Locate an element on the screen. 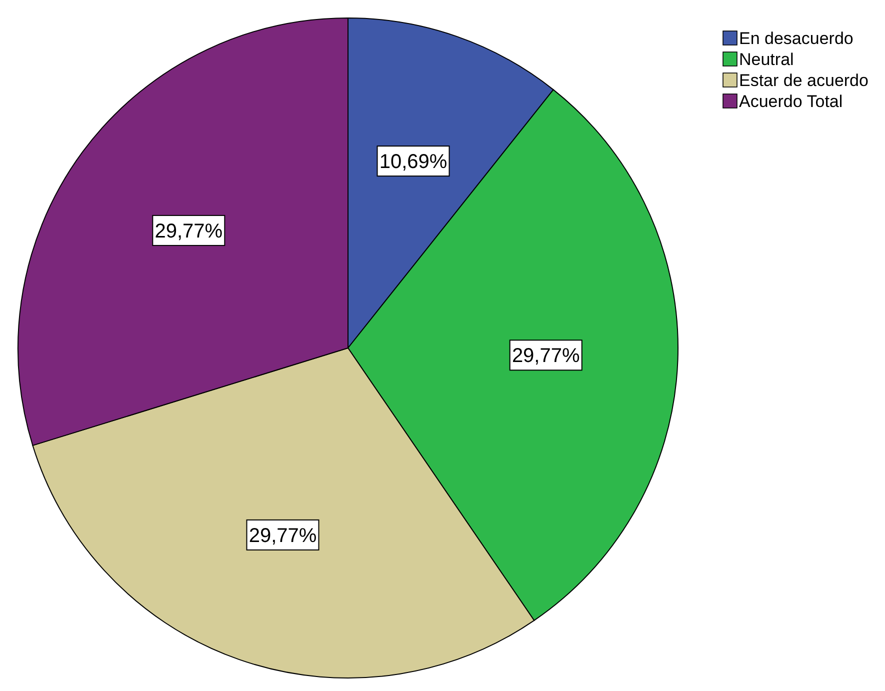  legend-label: En desacuerdo is located at coordinates (796, 38).